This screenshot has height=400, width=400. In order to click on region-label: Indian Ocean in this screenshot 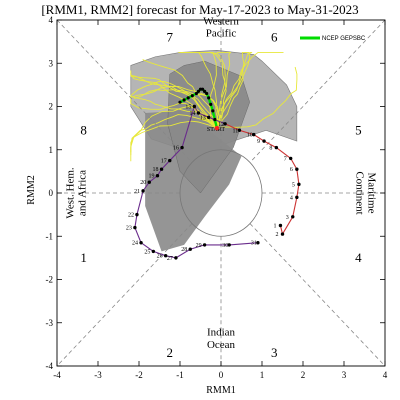, I will do `click(221, 339)`.